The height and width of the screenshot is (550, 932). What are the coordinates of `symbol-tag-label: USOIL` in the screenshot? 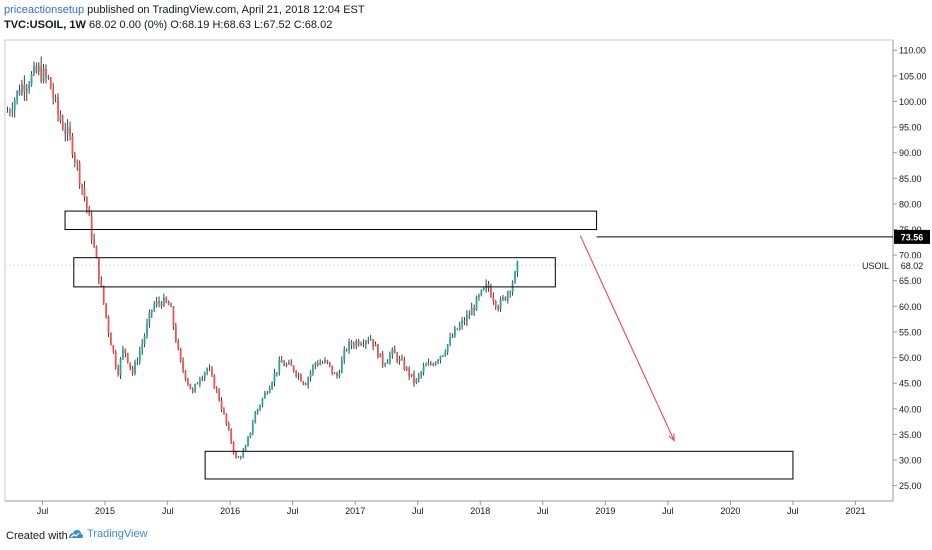 It's located at (875, 266).